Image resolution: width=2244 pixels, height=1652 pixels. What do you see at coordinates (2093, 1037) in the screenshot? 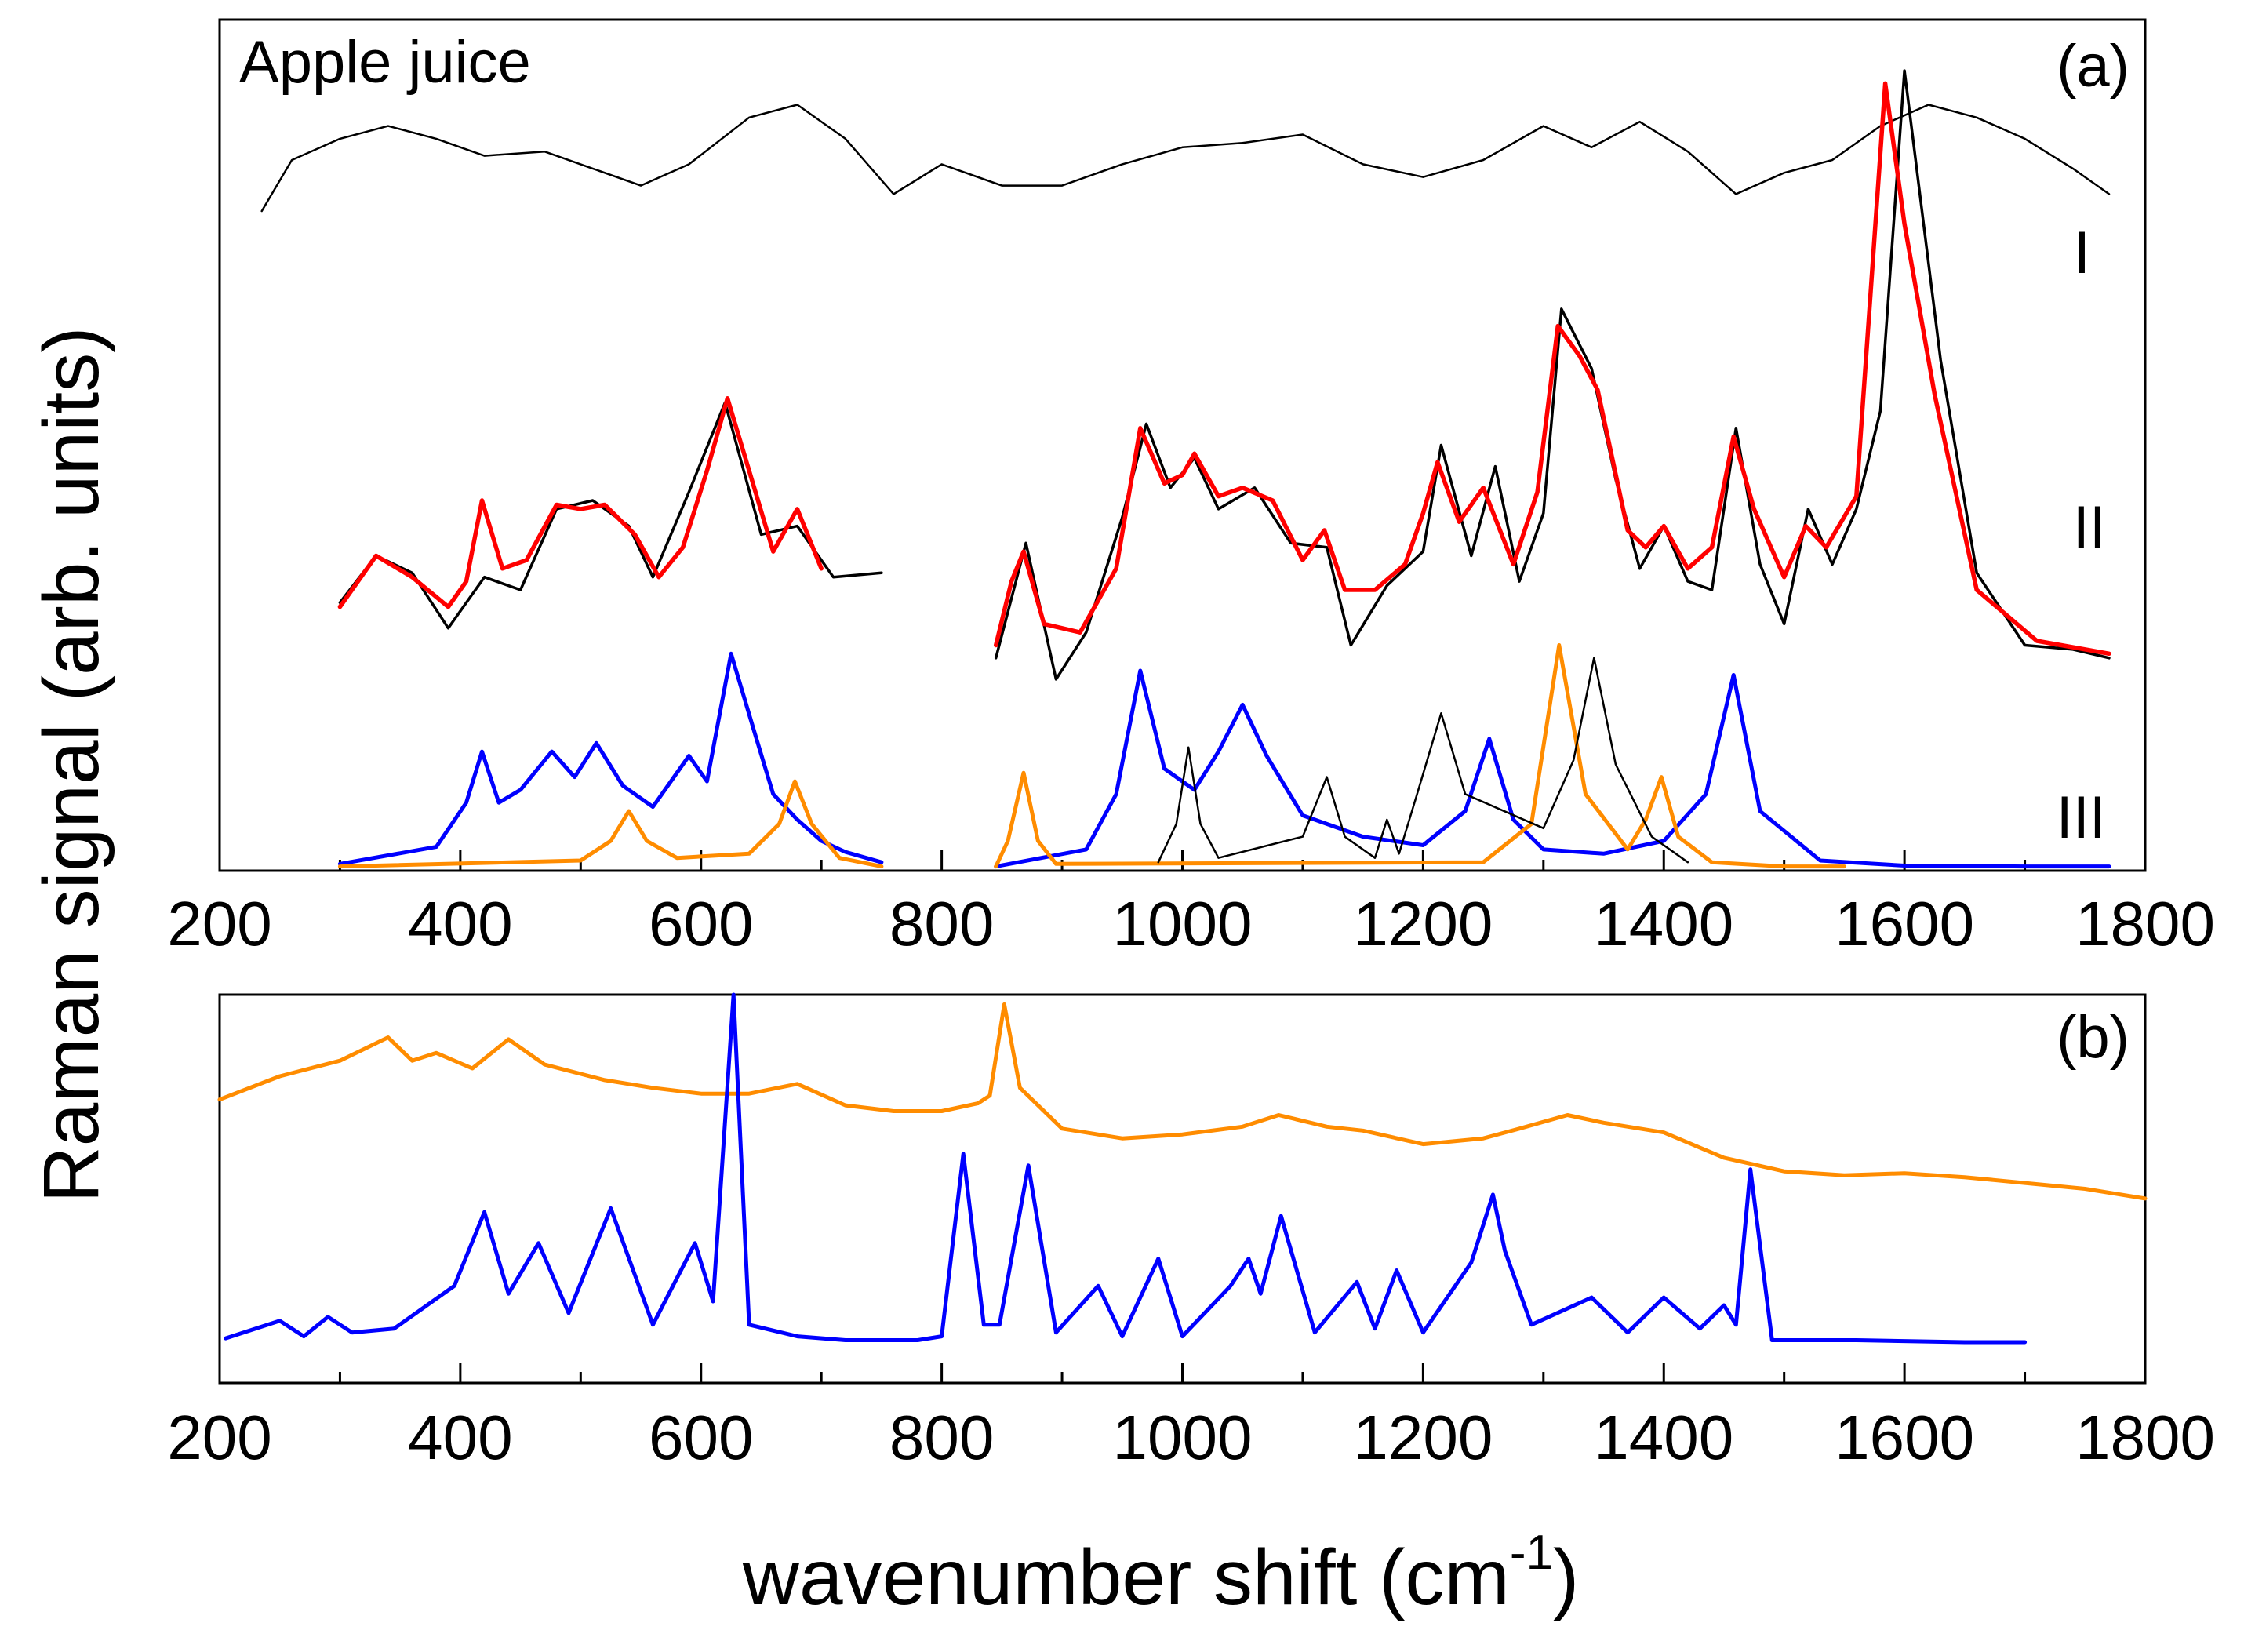
I see `panel-b-label: (b)` at bounding box center [2093, 1037].